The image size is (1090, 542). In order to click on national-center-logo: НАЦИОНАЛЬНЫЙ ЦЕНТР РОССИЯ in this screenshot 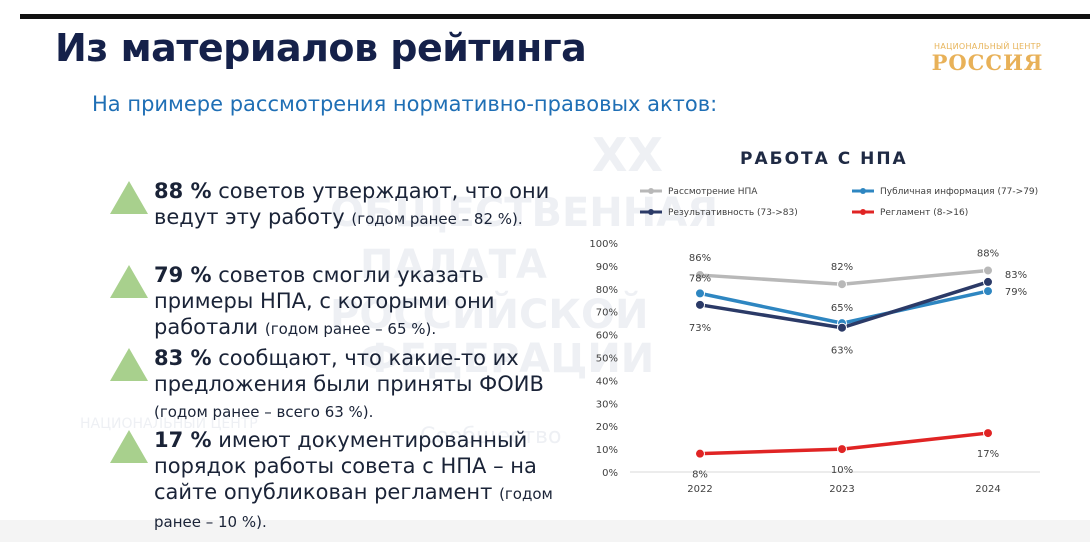, I will do `click(987, 58)`.